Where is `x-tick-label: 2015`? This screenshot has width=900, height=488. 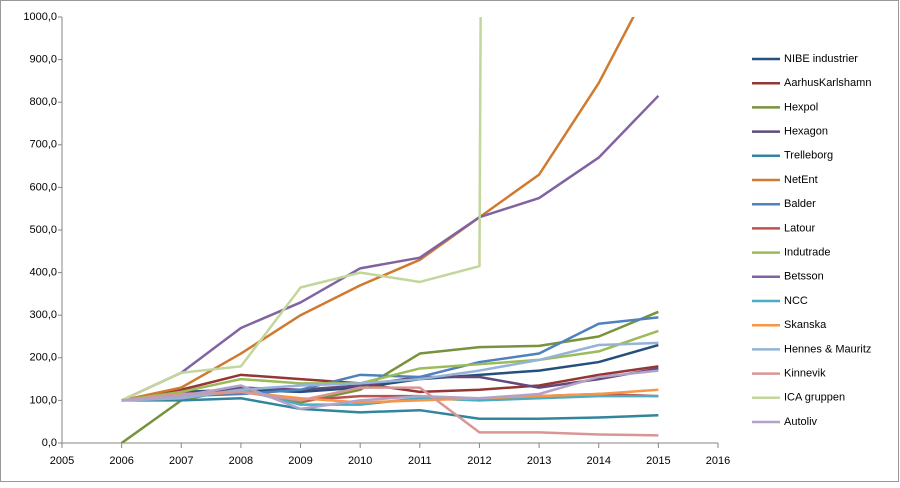 x-tick-label: 2015 is located at coordinates (658, 461).